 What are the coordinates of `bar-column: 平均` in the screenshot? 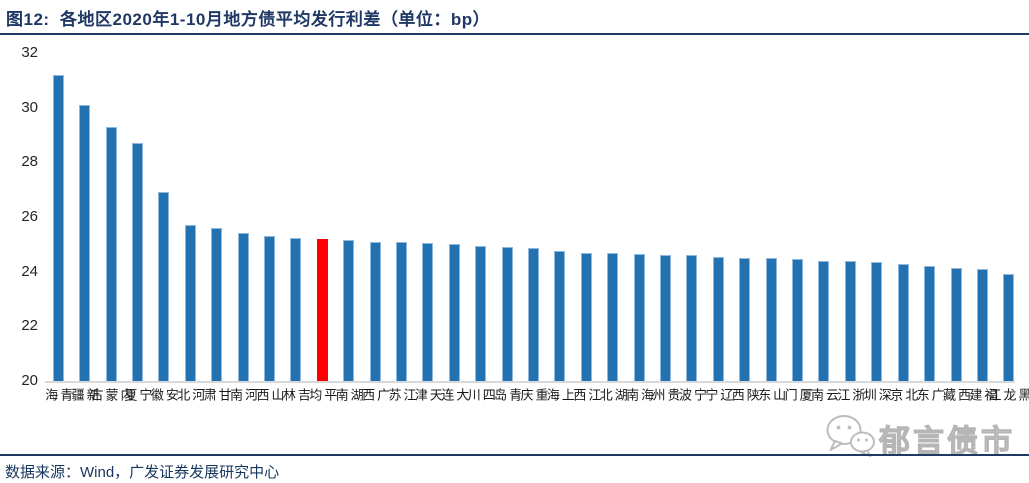 It's located at (322, 228).